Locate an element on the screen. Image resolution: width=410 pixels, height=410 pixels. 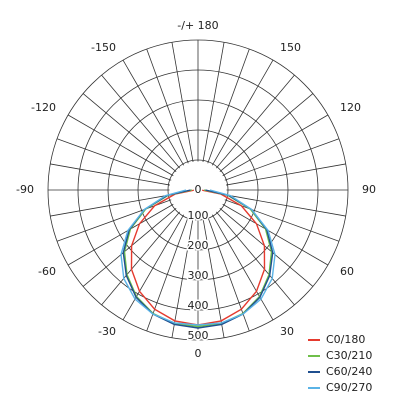
angle-tick-label: -90 is located at coordinates (25, 189).